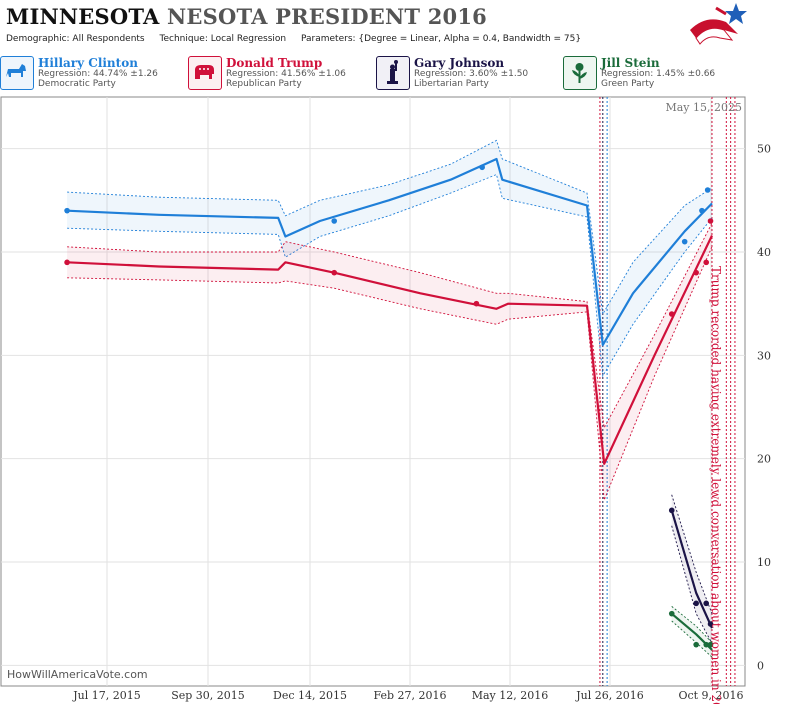 This screenshot has height=704, width=789. I want to click on x-tick-label: Dec 14, 2015, so click(310, 695).